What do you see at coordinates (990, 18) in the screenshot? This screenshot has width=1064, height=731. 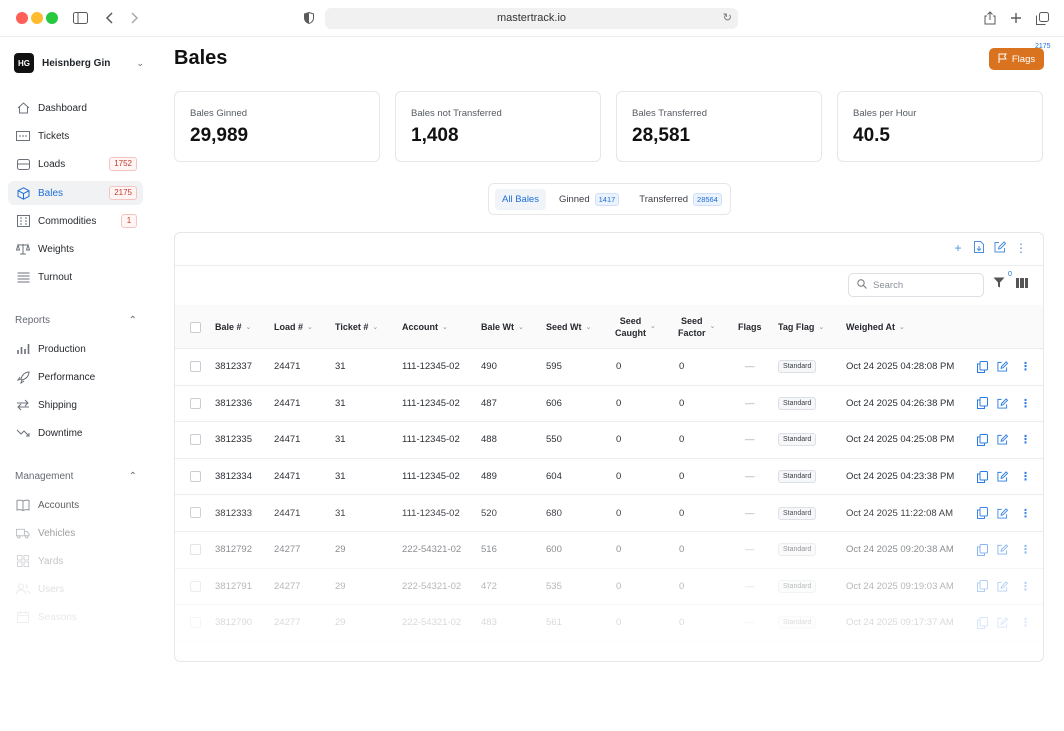 I see `share-icon` at bounding box center [990, 18].